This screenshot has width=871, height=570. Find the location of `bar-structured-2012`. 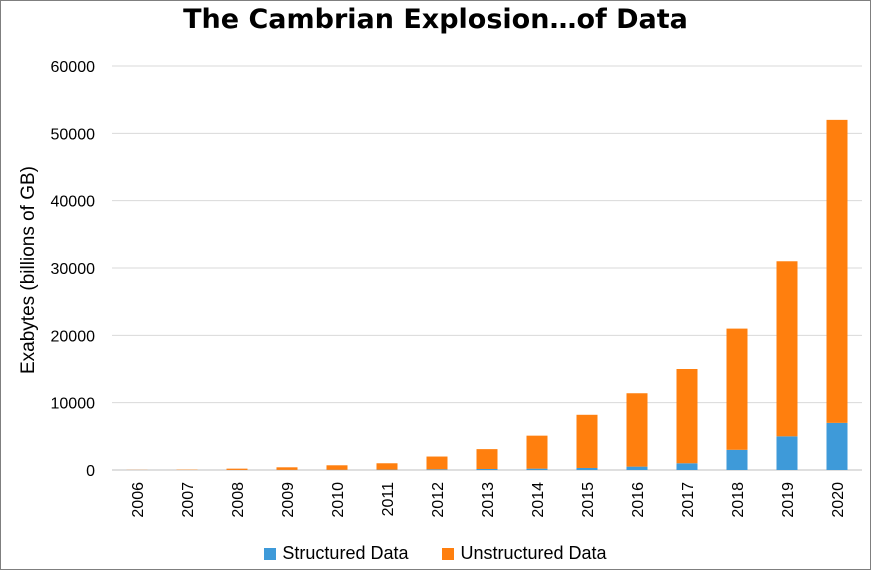

bar-structured-2012 is located at coordinates (437, 469).